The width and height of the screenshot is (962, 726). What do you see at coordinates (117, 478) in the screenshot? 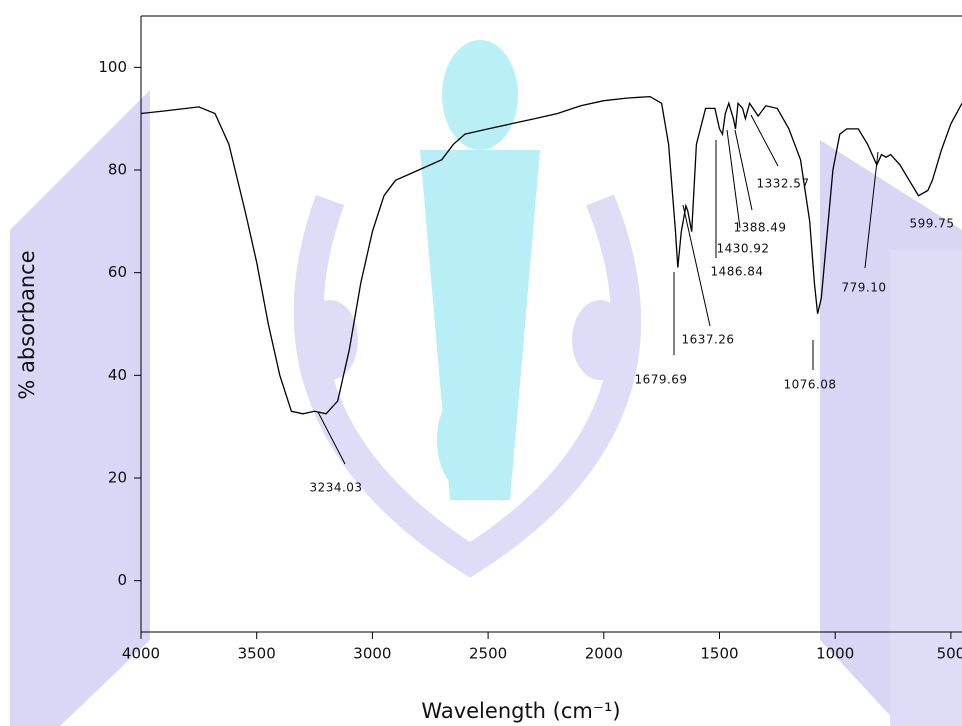
I see `y-tick-label: 20` at bounding box center [117, 478].